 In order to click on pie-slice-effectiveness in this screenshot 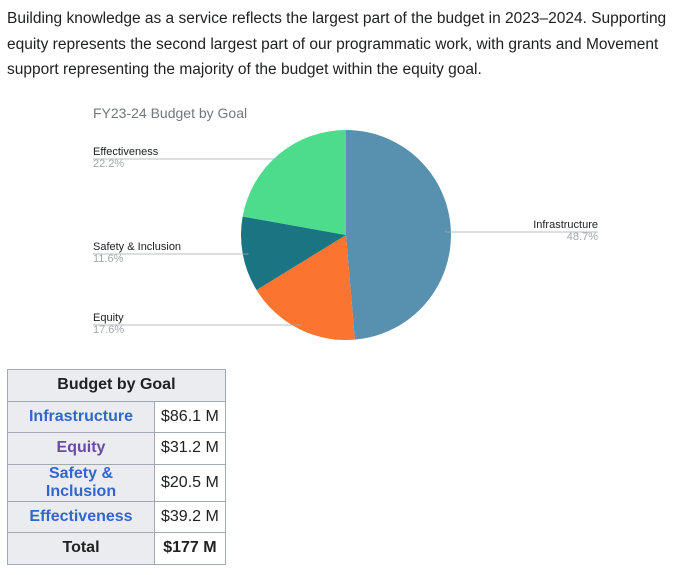, I will do `click(294, 182)`.